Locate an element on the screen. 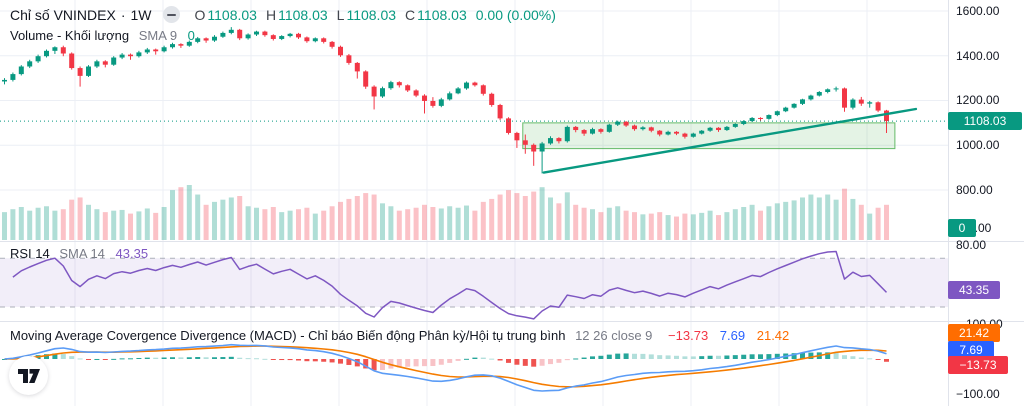  macd-signal-badge: 21.42 is located at coordinates (974, 333).